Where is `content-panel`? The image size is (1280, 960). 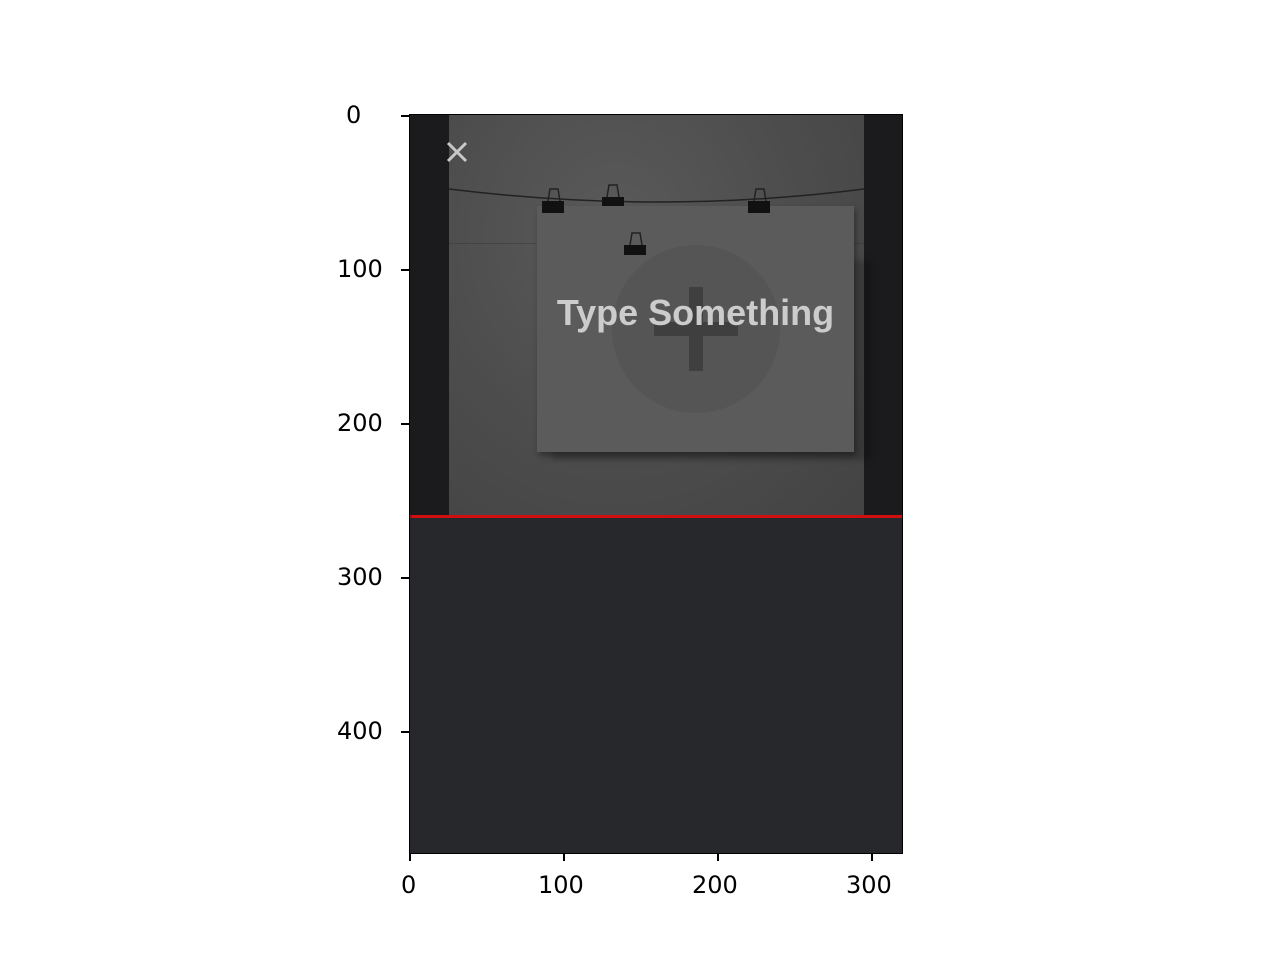
content-panel is located at coordinates (656, 685).